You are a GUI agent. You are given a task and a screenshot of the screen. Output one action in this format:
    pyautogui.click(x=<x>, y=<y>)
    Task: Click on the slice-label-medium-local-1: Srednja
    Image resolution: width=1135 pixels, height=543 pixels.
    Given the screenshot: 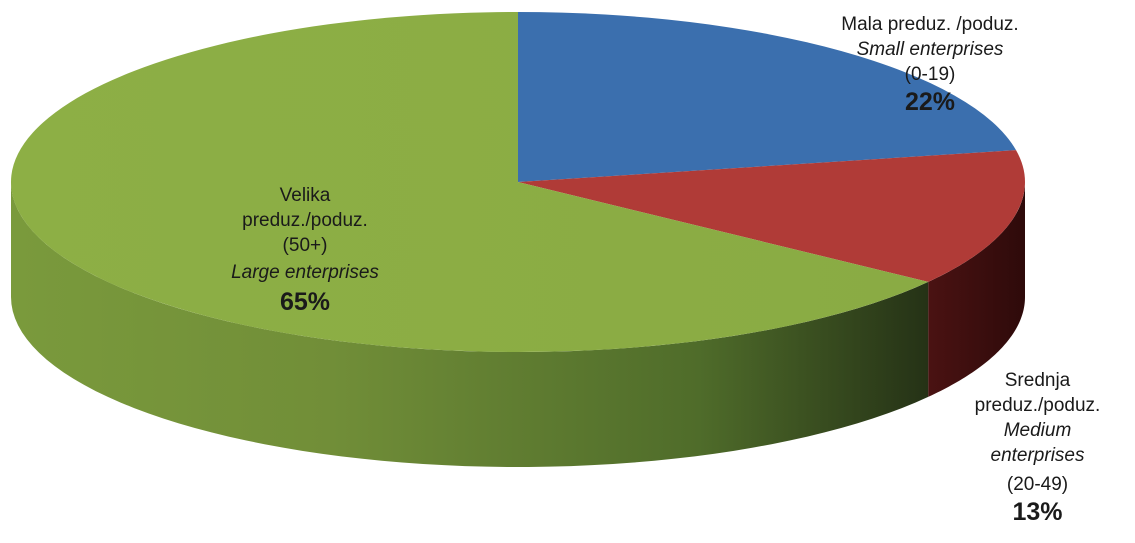 What is the action you would take?
    pyautogui.click(x=1037, y=380)
    